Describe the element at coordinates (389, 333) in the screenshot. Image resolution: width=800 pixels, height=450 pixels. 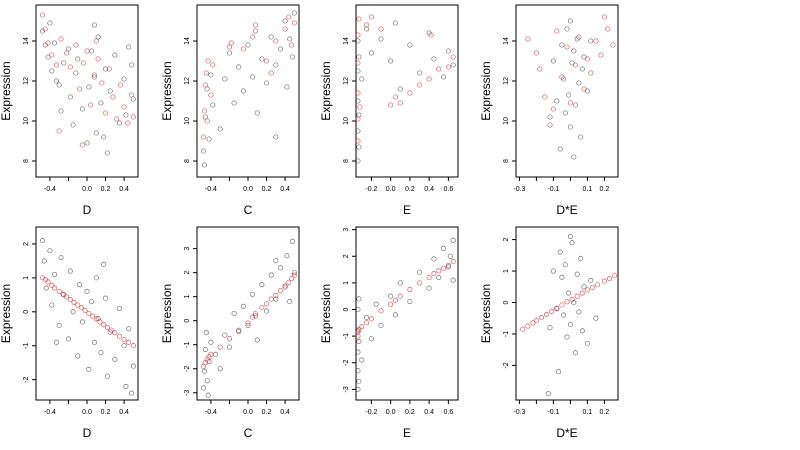
I see `panel-bottom-3: -0.2 0.0 0.2 0.4 0.6 -3 -2 -1 0 1 2 3 E Expression` at that location.